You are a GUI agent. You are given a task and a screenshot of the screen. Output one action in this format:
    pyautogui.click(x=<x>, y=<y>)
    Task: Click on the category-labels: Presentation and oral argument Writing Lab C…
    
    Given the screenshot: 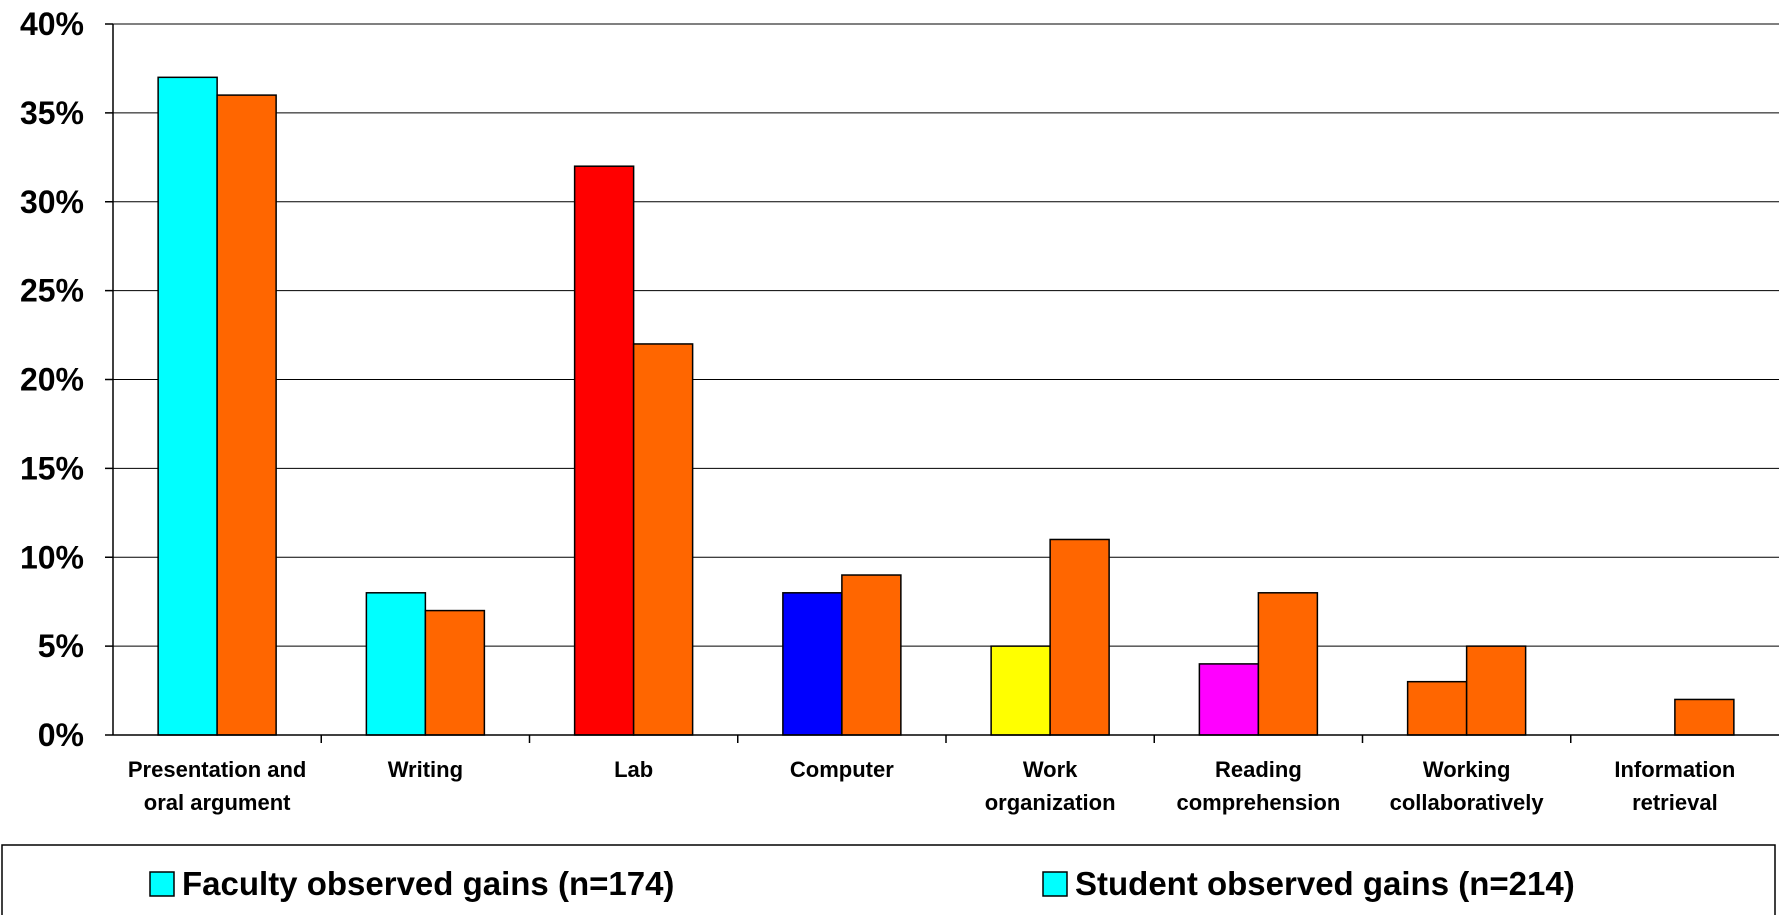 What is the action you would take?
    pyautogui.click(x=931, y=786)
    